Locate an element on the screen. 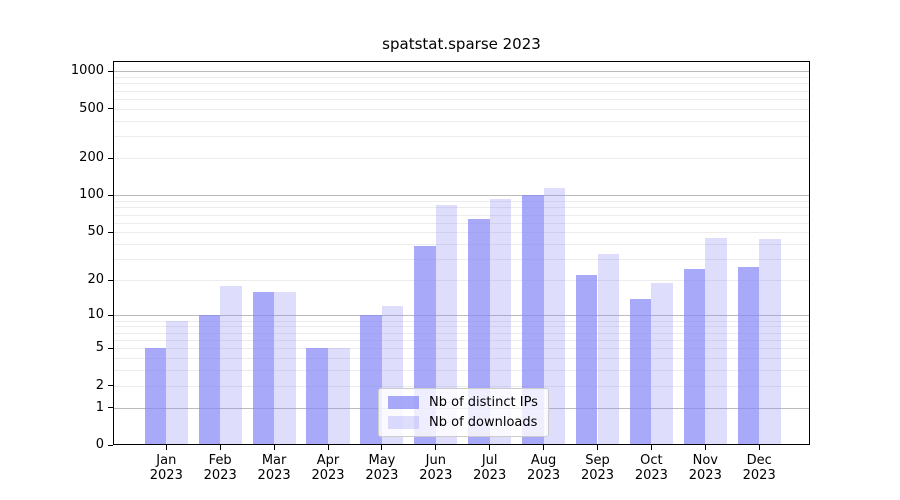 The image size is (900, 500). x-tick-apr is located at coordinates (328, 447).